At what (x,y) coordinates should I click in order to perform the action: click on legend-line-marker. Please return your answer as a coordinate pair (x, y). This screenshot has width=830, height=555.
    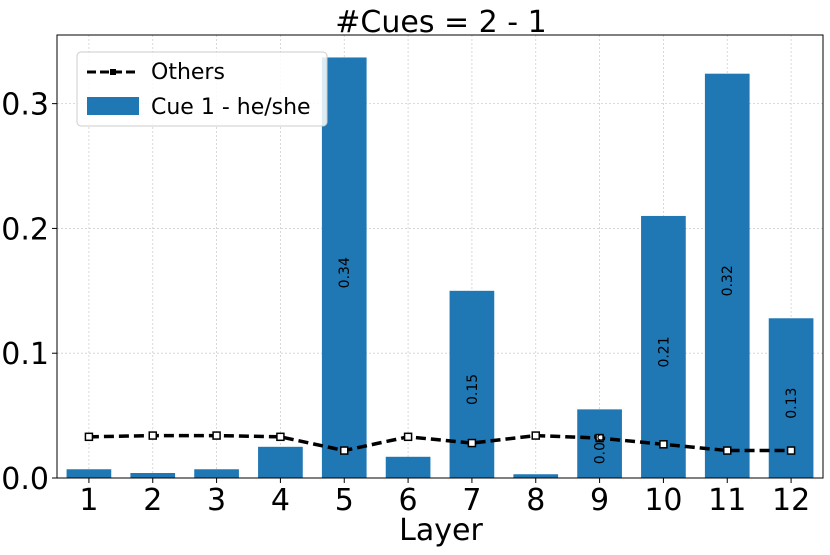
    Looking at the image, I should click on (113, 72).